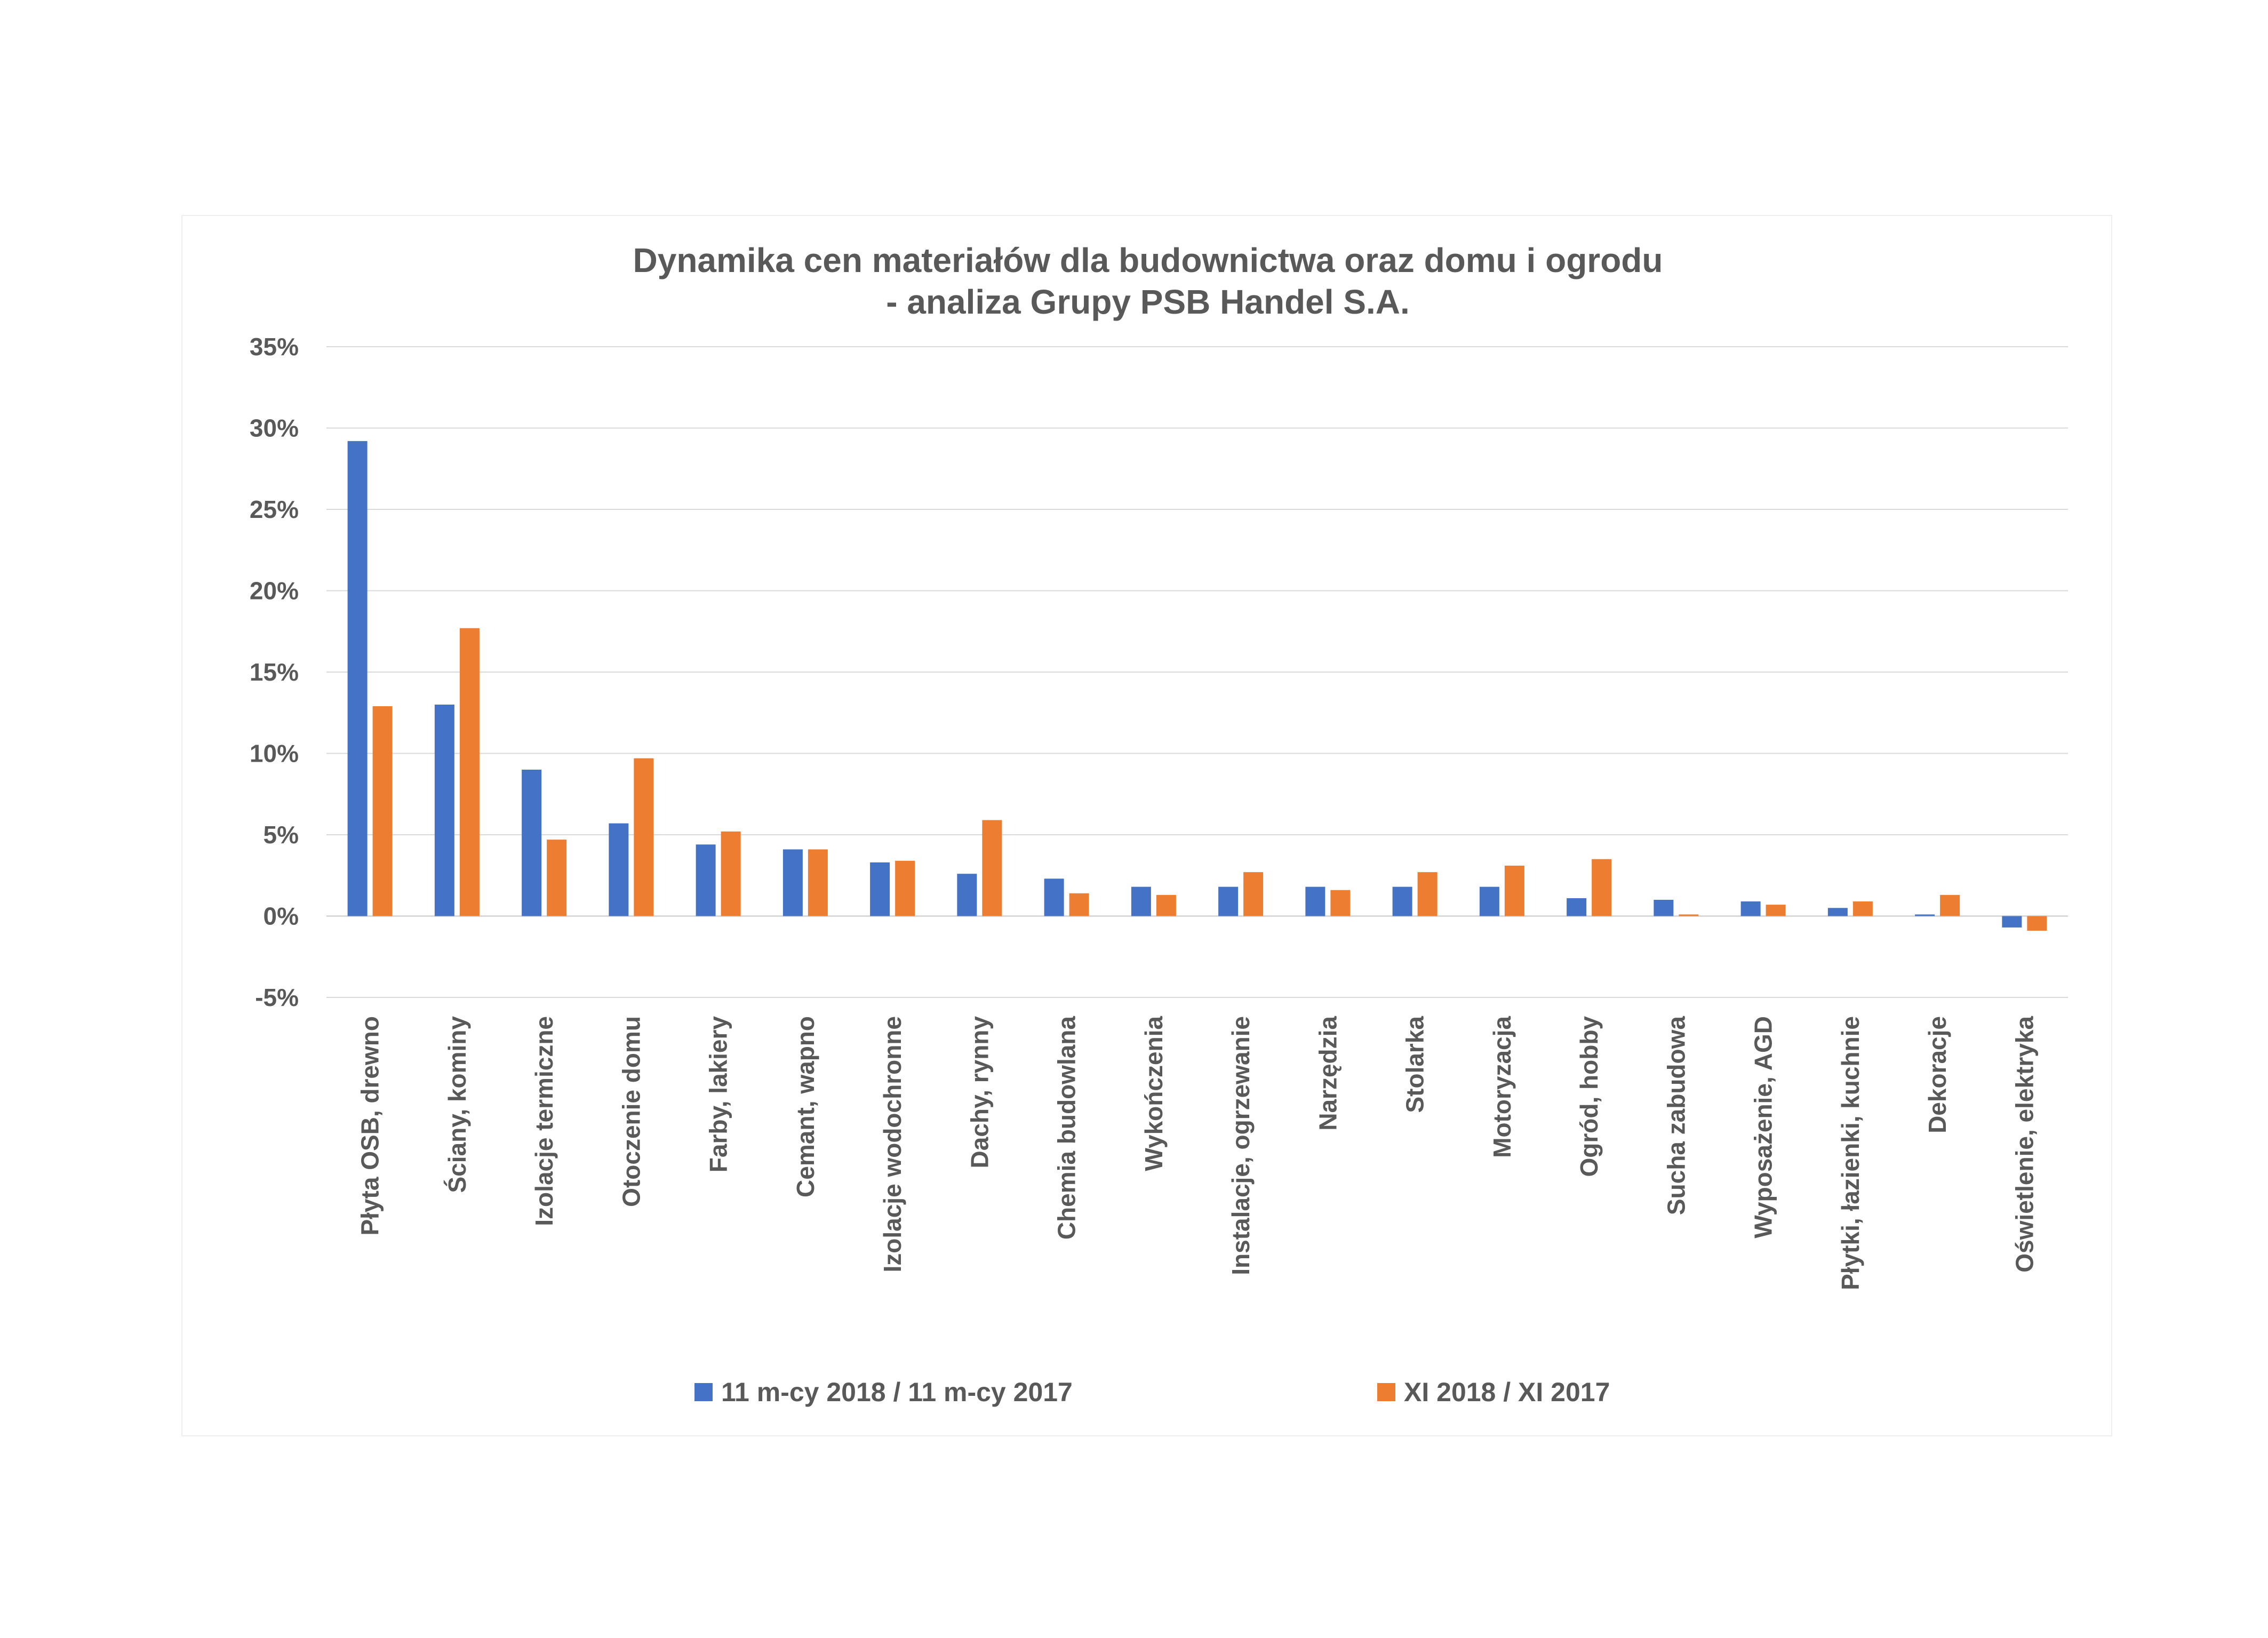 The width and height of the screenshot is (2268, 1638). What do you see at coordinates (1676, 1116) in the screenshot?
I see `x-category-label: Sucha zabudowa` at bounding box center [1676, 1116].